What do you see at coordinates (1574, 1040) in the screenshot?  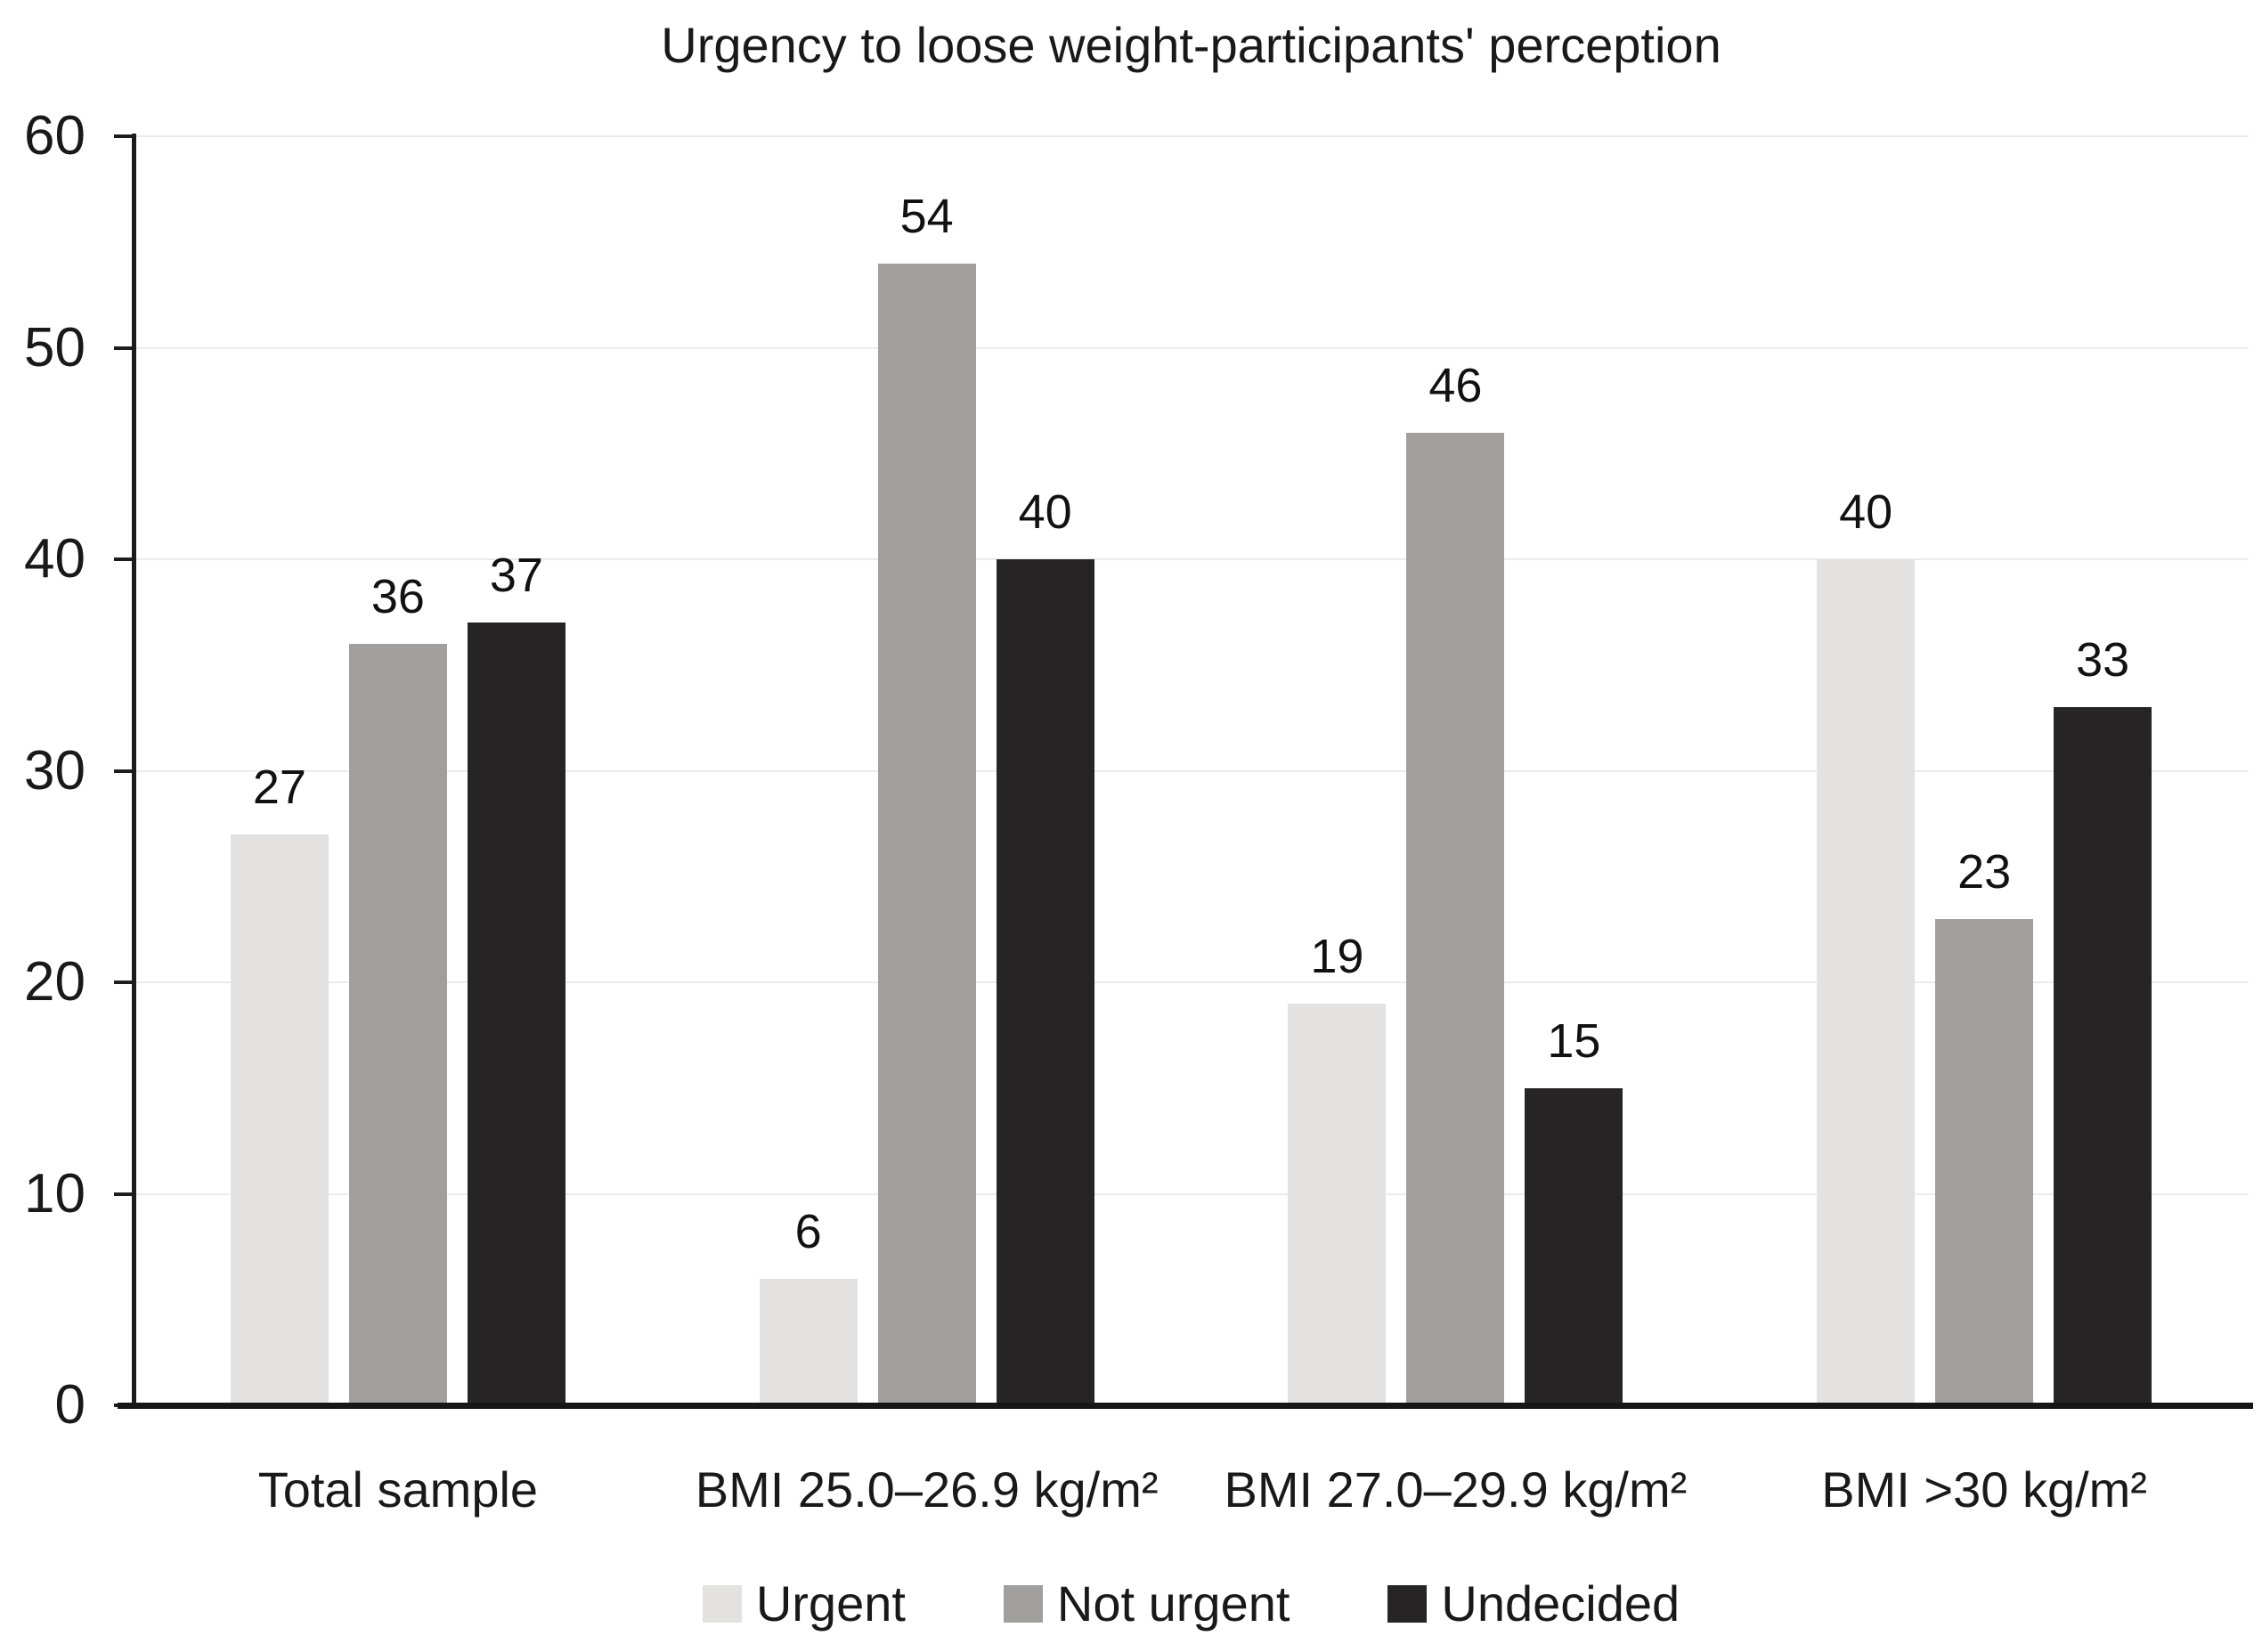 I see `bar-value-label: 15` at bounding box center [1574, 1040].